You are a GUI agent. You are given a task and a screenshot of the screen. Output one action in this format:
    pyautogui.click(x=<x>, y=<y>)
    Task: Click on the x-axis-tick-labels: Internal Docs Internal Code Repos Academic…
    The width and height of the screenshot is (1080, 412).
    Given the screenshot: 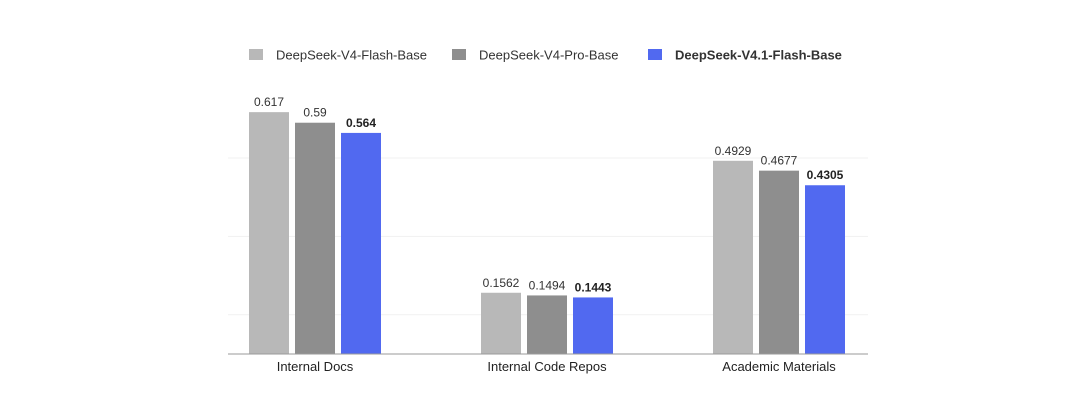 What is the action you would take?
    pyautogui.click(x=557, y=366)
    